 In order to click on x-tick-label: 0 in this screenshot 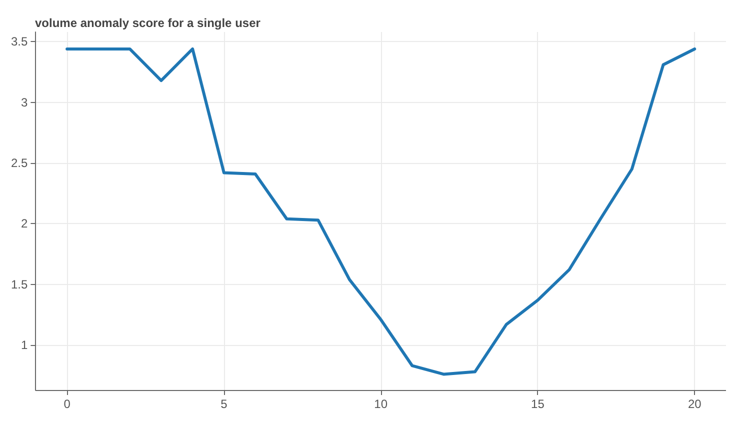, I will do `click(67, 404)`.